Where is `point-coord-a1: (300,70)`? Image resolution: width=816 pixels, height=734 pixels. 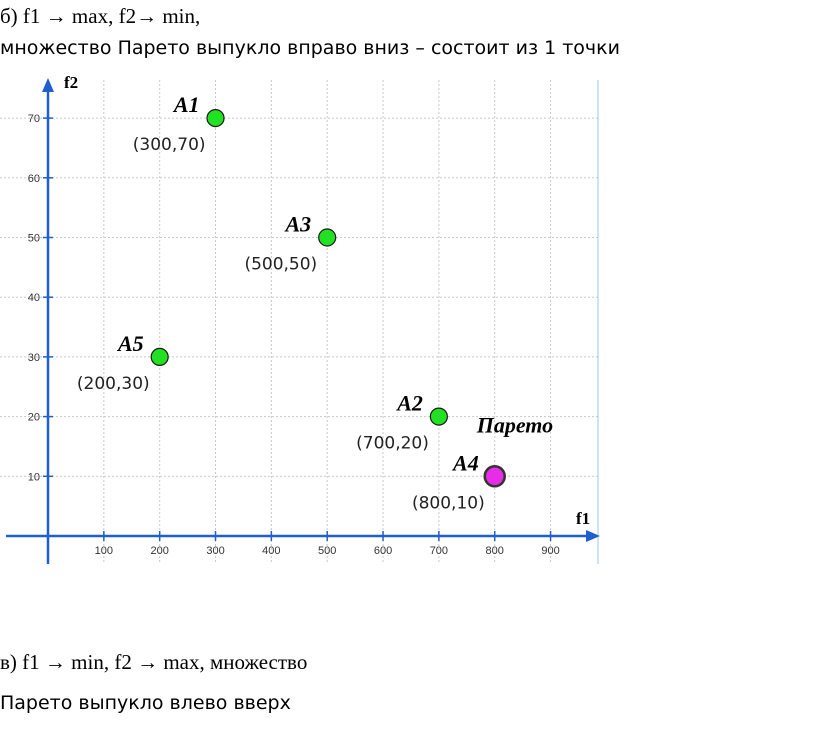
point-coord-a1: (300,70) is located at coordinates (169, 145).